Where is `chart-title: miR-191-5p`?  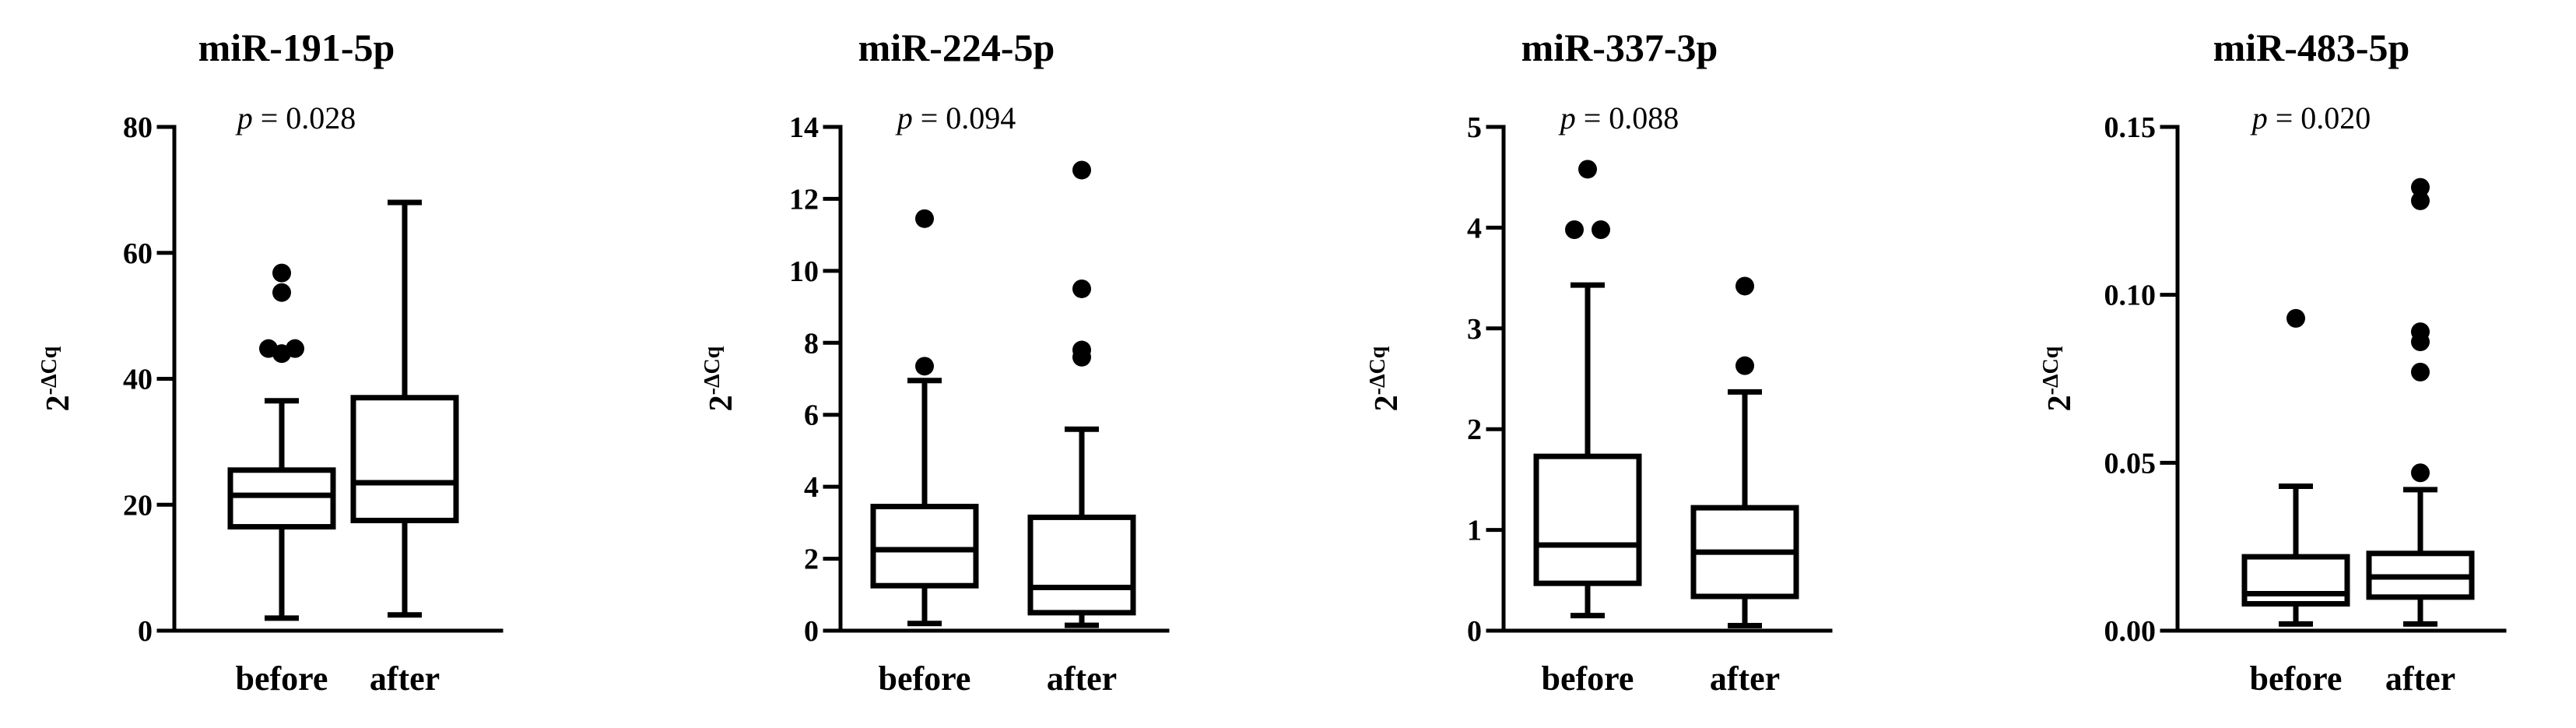
chart-title: miR-191-5p is located at coordinates (297, 47).